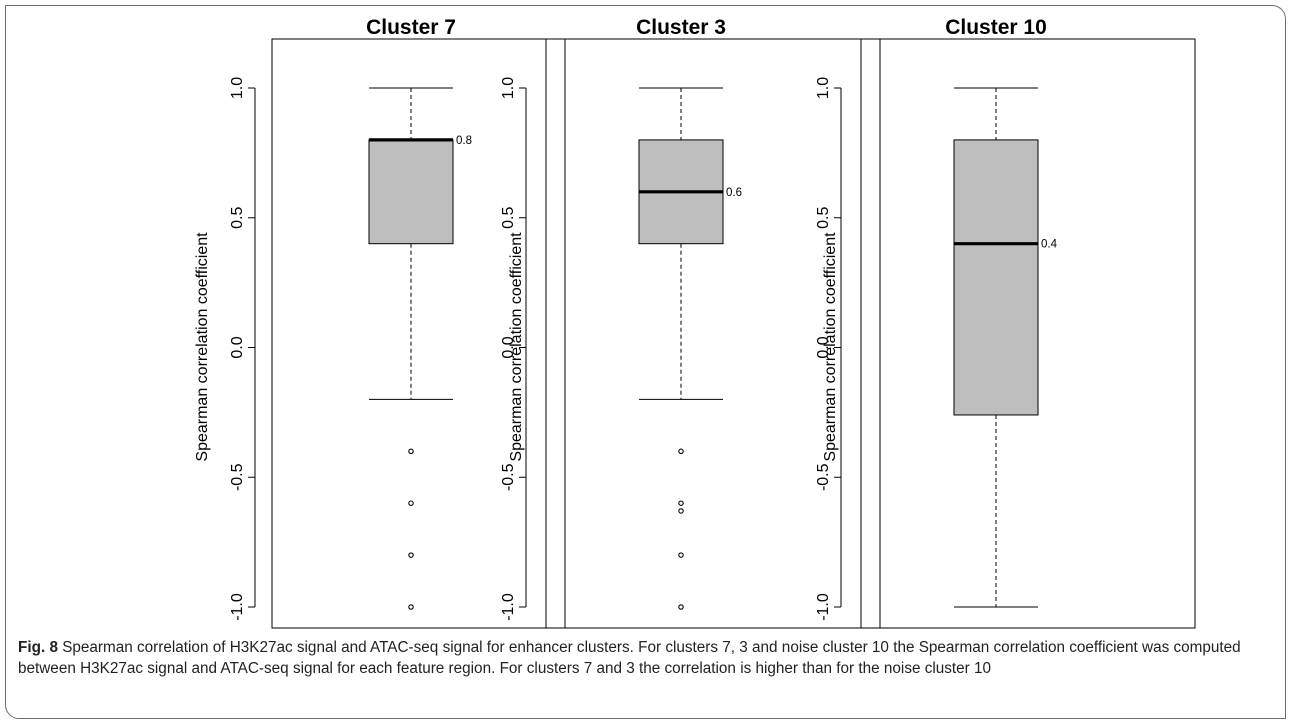 The width and height of the screenshot is (1293, 726). Describe the element at coordinates (996, 27) in the screenshot. I see `chart-title: Cluster 10` at that location.